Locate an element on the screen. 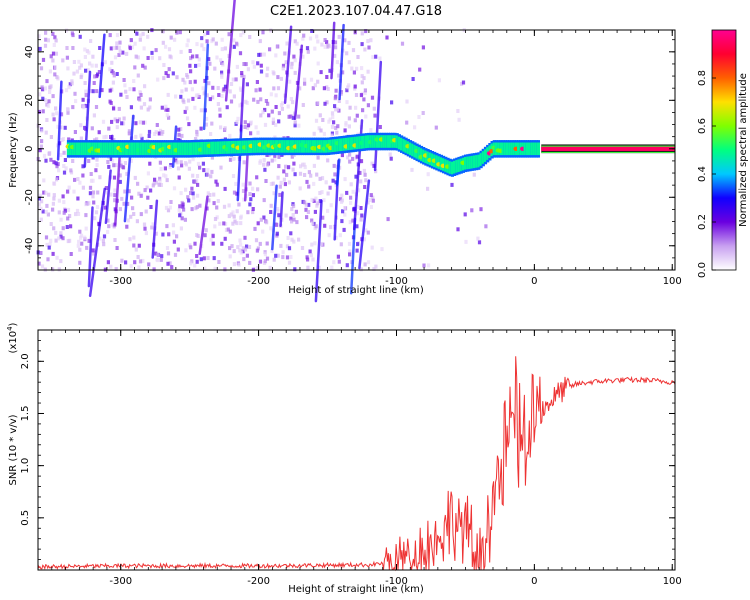 Image resolution: width=750 pixels, height=600 pixels. spectrogram-x-tick-label: -300 is located at coordinates (120, 281).